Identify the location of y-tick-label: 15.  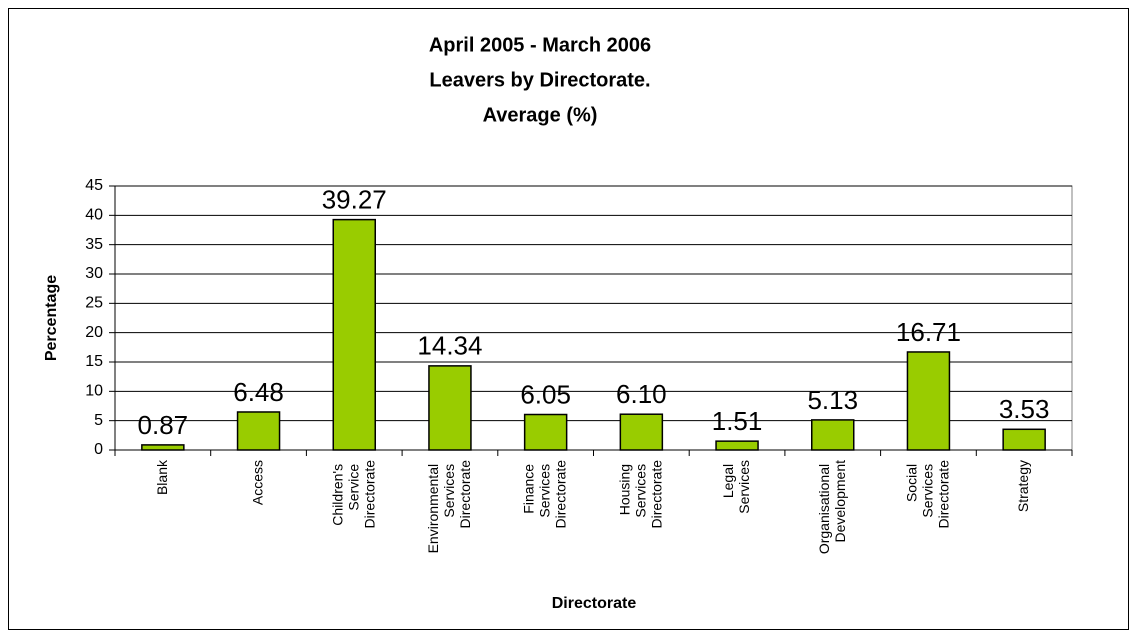
(94, 361).